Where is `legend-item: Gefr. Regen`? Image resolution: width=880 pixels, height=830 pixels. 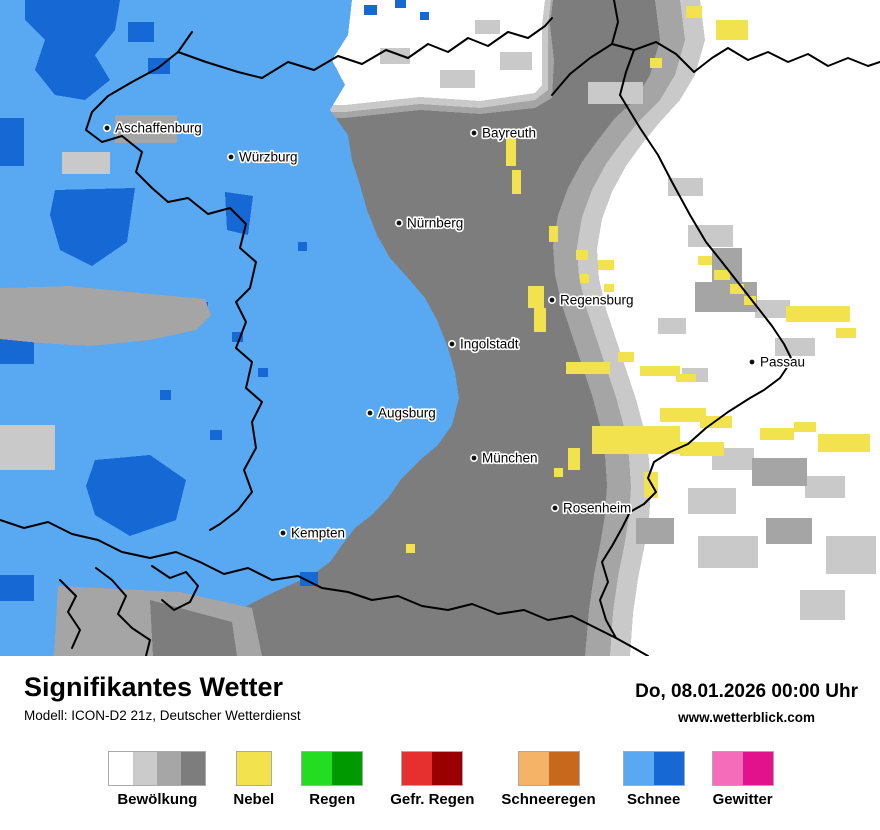 legend-item: Gefr. Regen is located at coordinates (432, 779).